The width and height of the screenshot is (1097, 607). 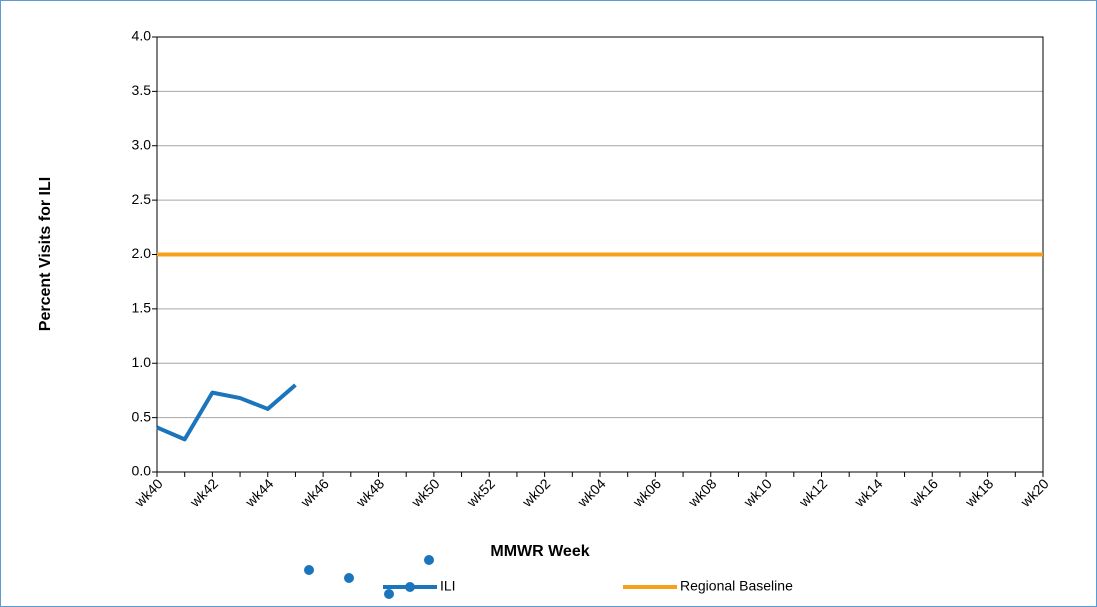 What do you see at coordinates (142, 308) in the screenshot?
I see `y-tick-label: 1.5` at bounding box center [142, 308].